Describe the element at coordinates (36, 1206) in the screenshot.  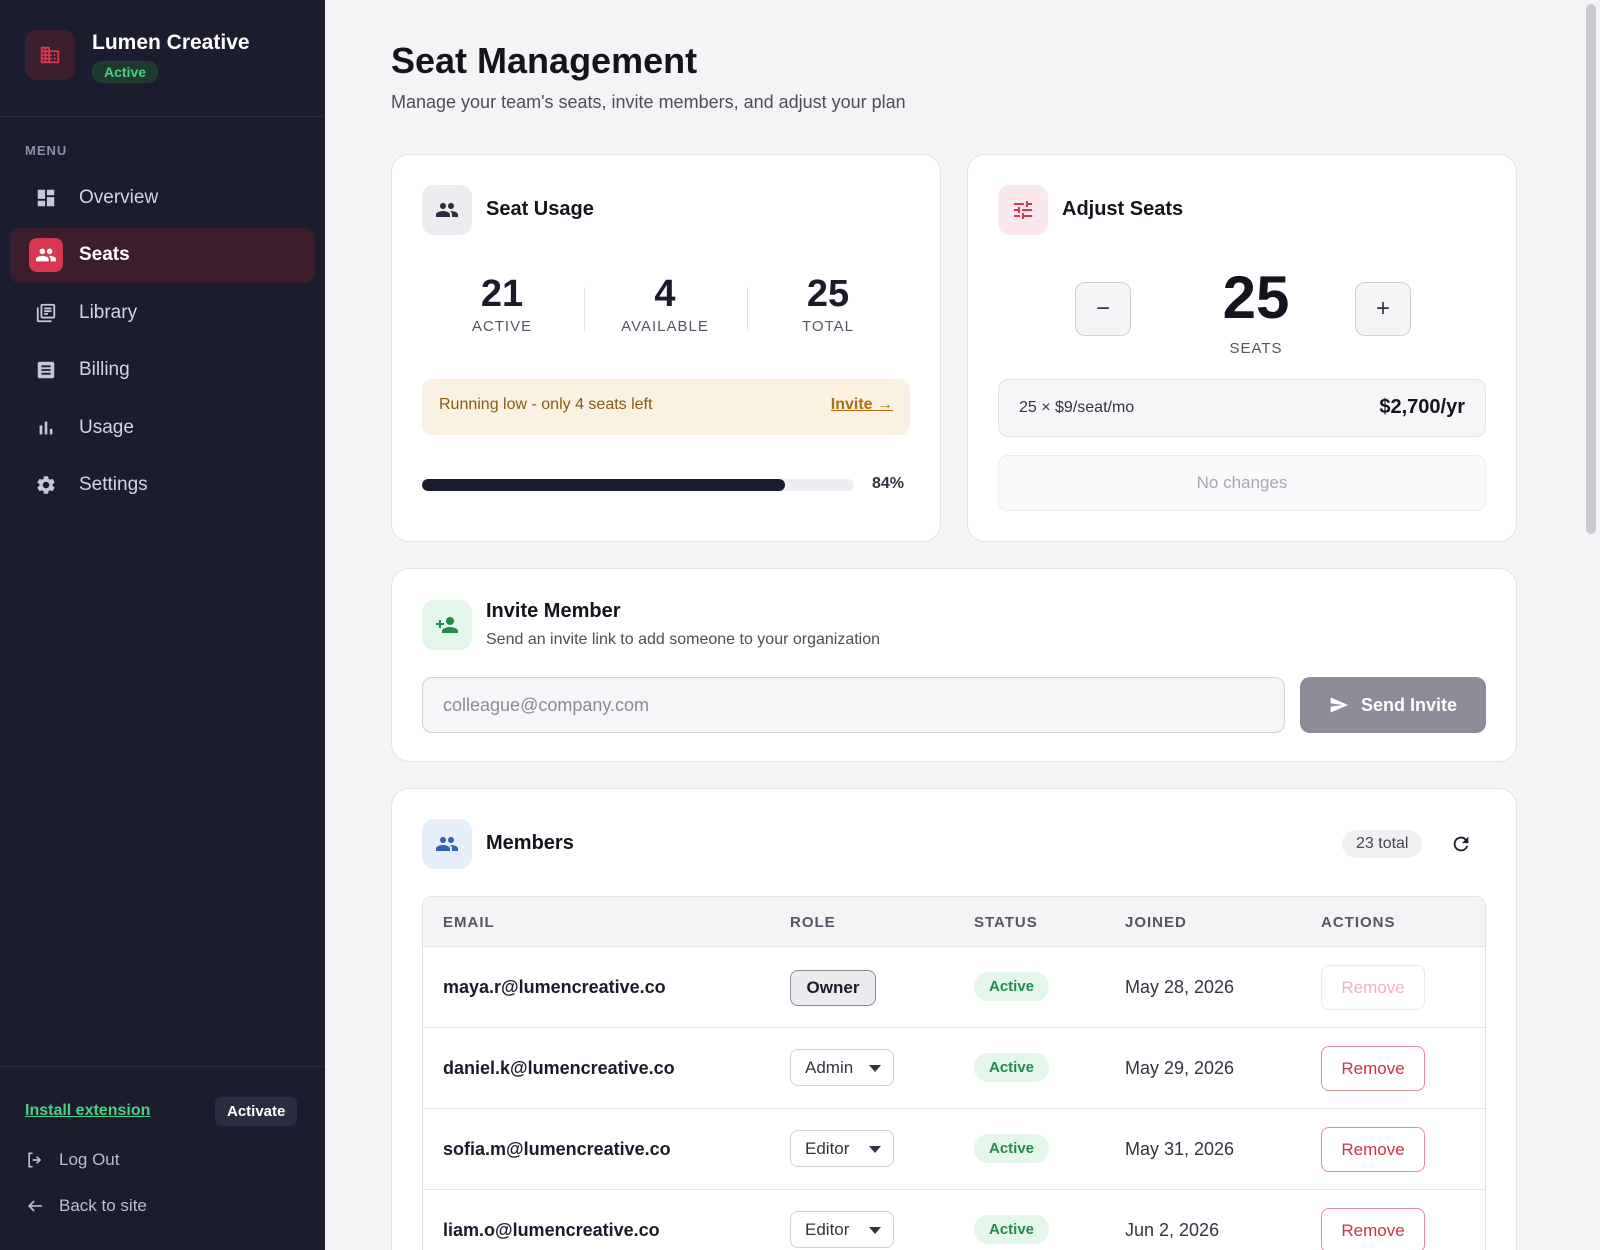
I see `arrow-left-icon` at that location.